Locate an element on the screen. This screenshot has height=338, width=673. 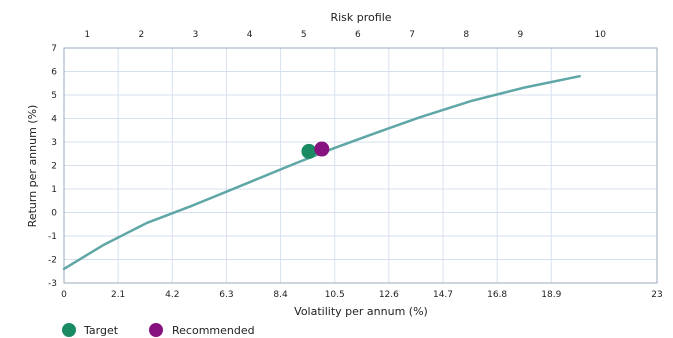
x-tick-label: 10.5 is located at coordinates (335, 295).